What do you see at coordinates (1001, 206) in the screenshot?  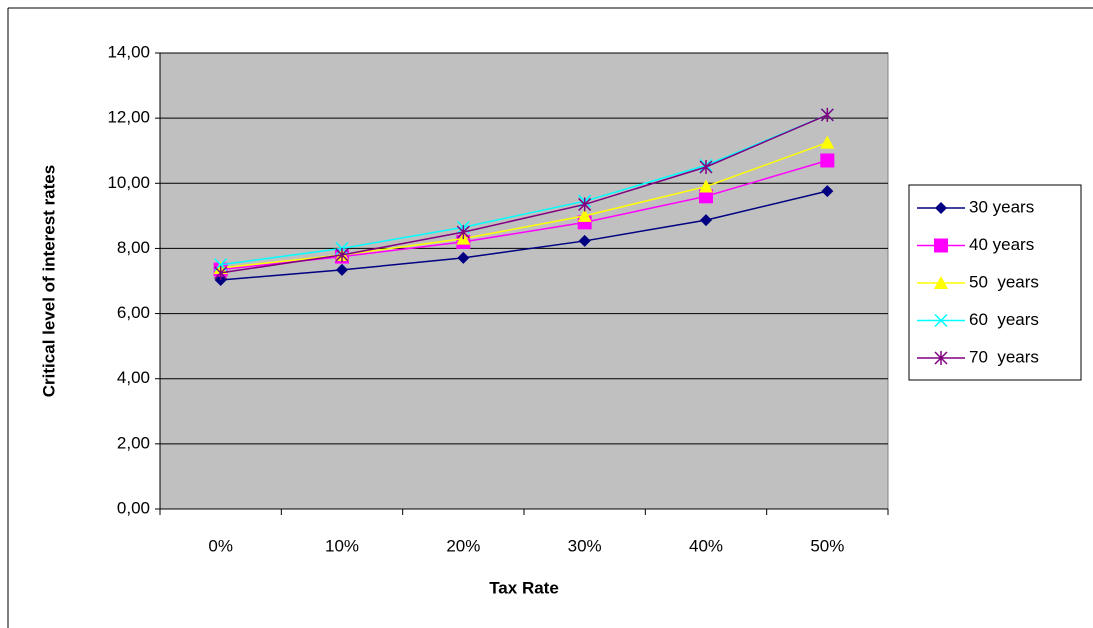 I see `legend-label: 30 years` at bounding box center [1001, 206].